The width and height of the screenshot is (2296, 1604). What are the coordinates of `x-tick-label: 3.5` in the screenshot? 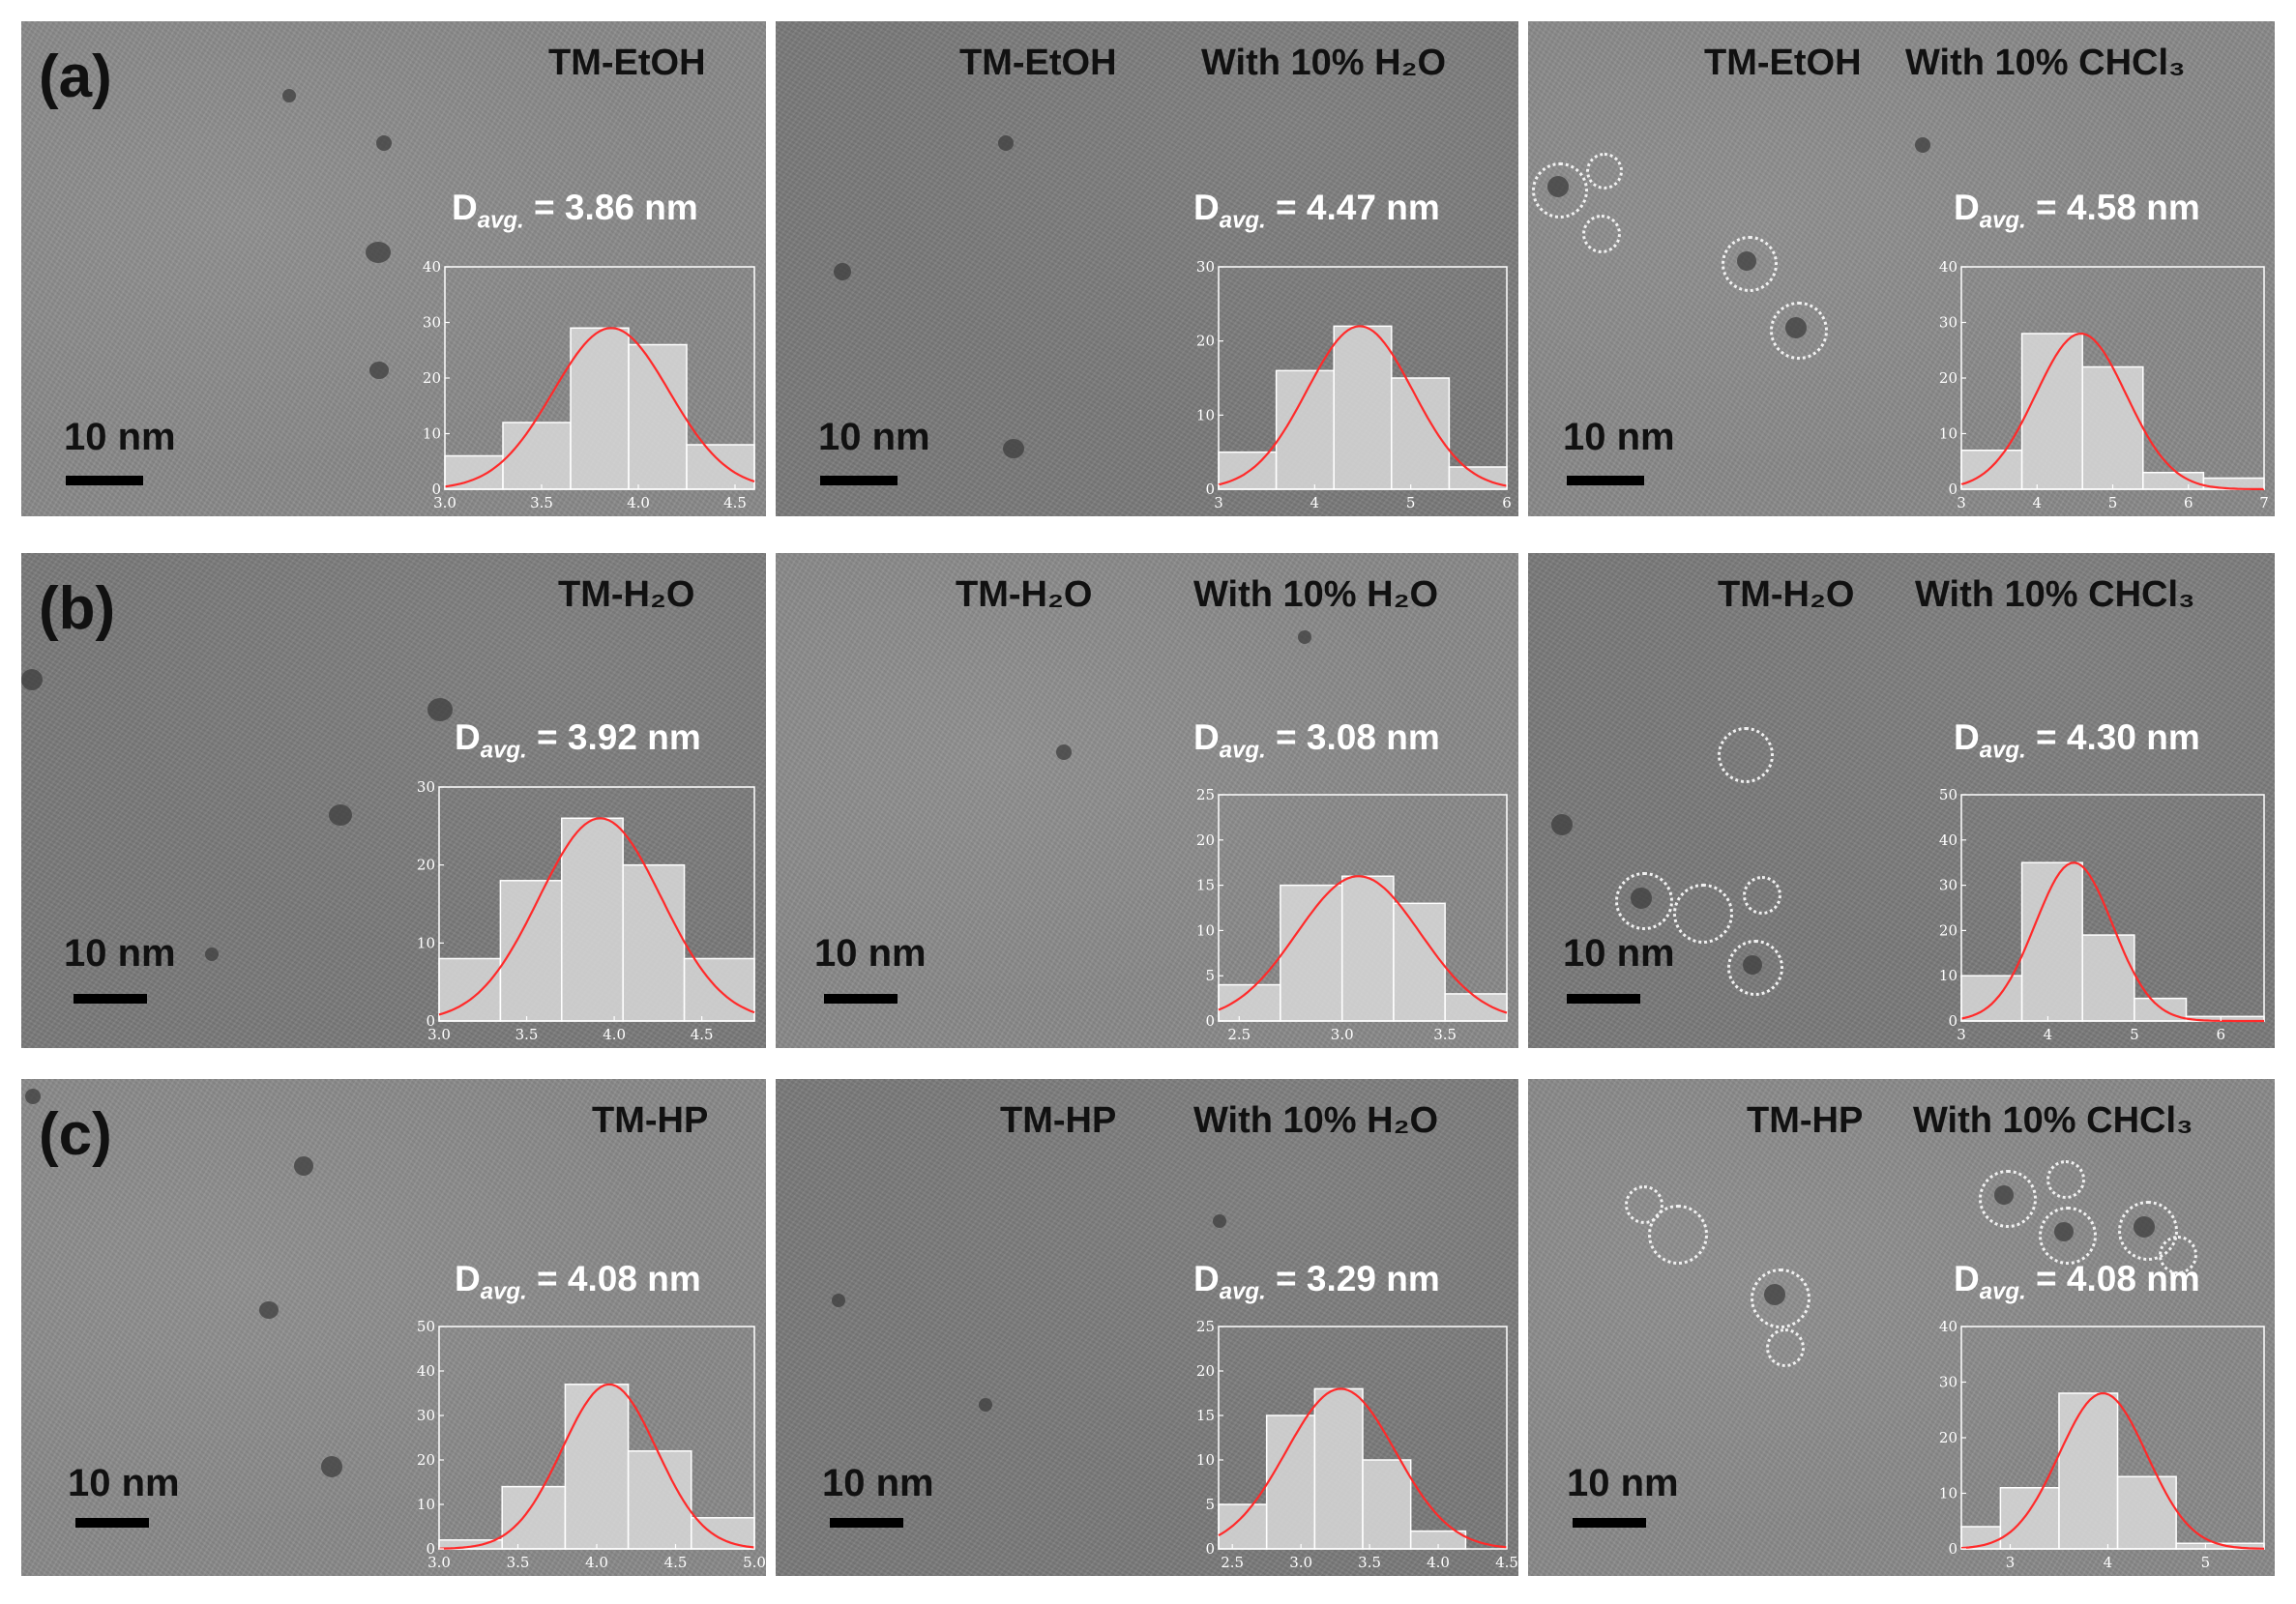 It's located at (1445, 1034).